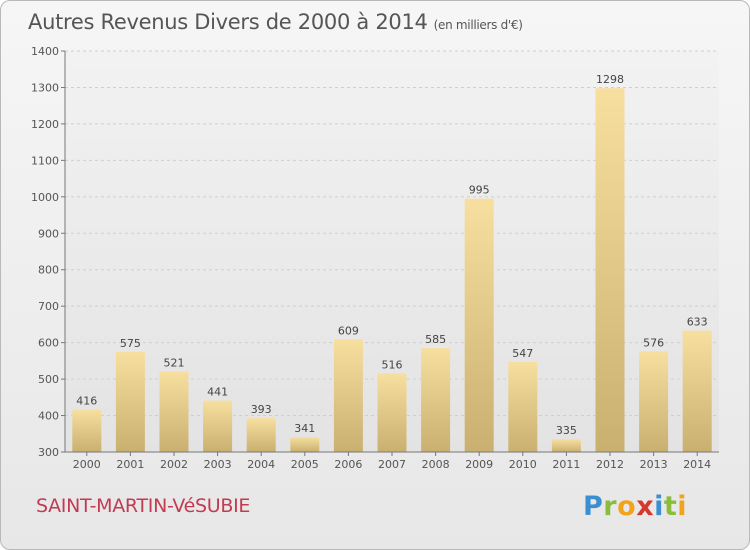 This screenshot has width=750, height=550. What do you see at coordinates (143, 506) in the screenshot?
I see `town-name: SAINT-MARTIN-VéSUBIE` at bounding box center [143, 506].